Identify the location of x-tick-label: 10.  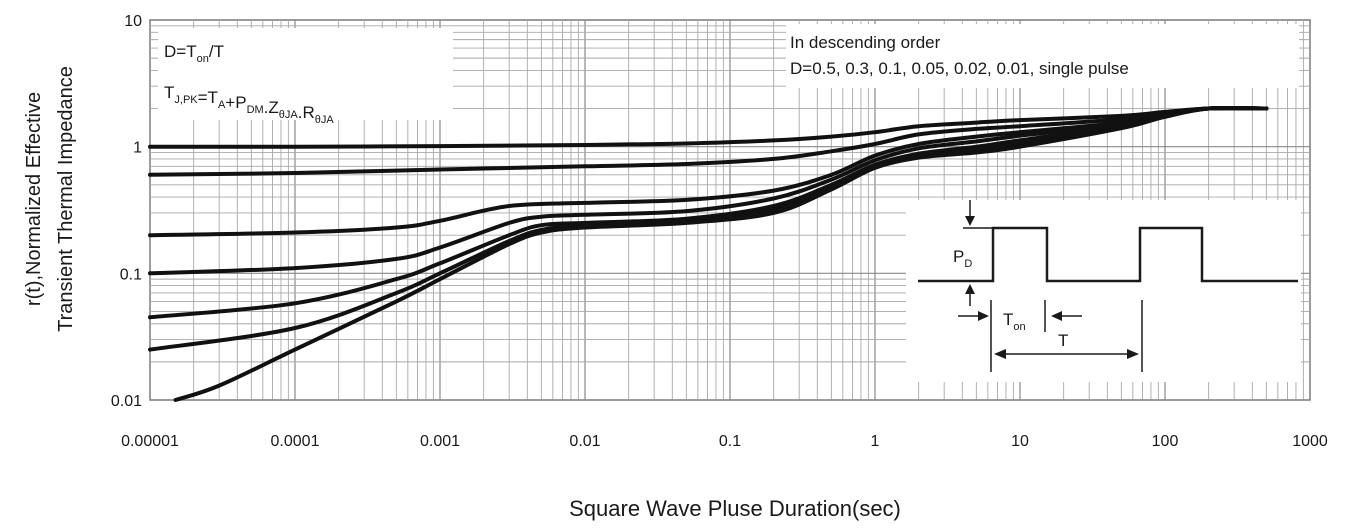
(1020, 441).